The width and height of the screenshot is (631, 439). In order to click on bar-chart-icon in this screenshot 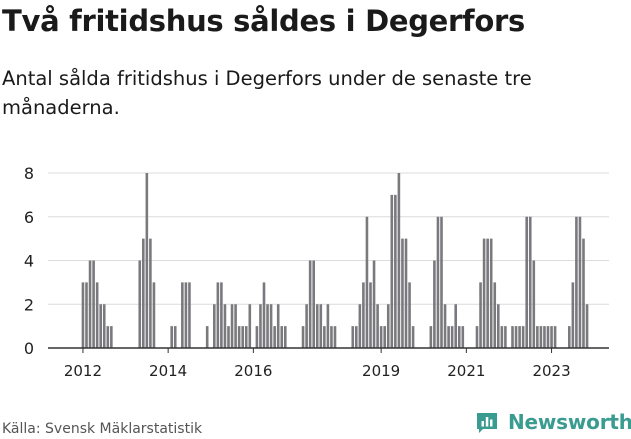, I will do `click(487, 423)`.